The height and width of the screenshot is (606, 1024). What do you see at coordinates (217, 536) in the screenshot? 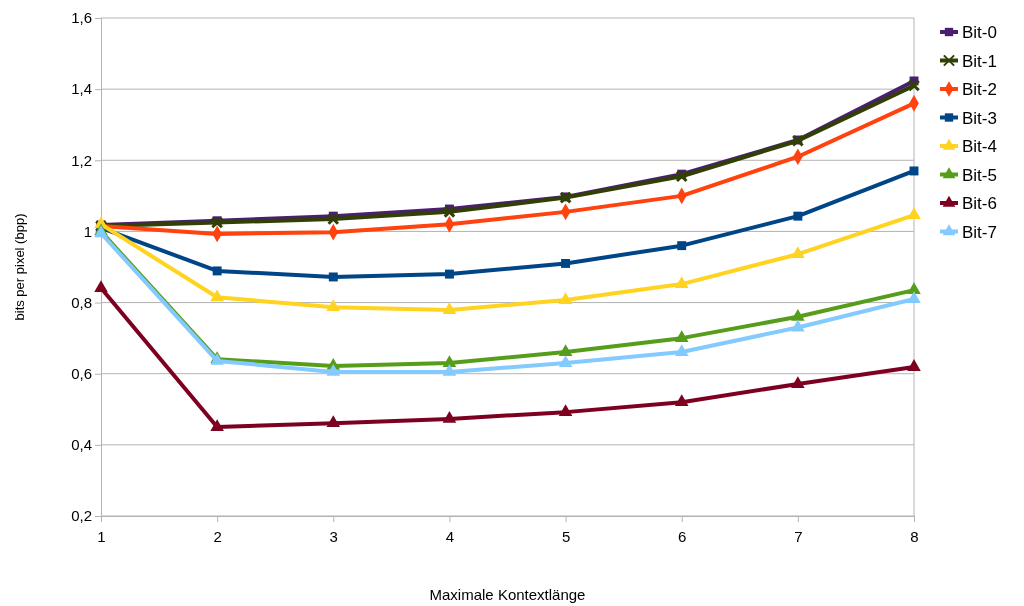
I see `x-tick-label: 2` at bounding box center [217, 536].